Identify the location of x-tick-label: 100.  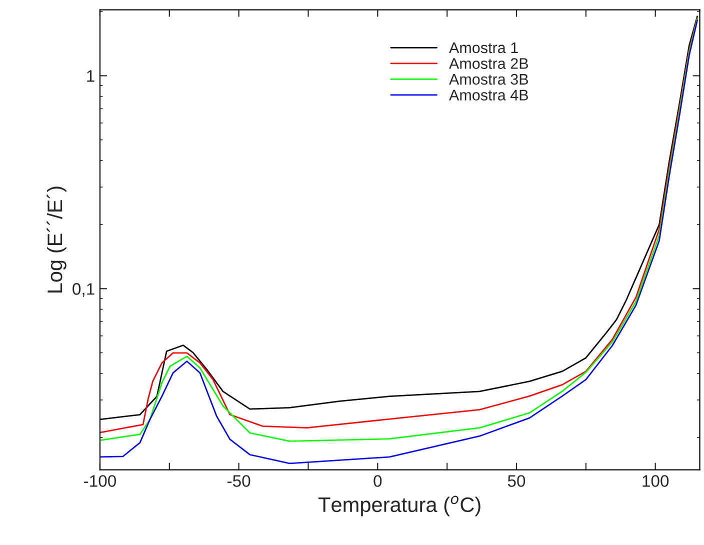
(655, 481).